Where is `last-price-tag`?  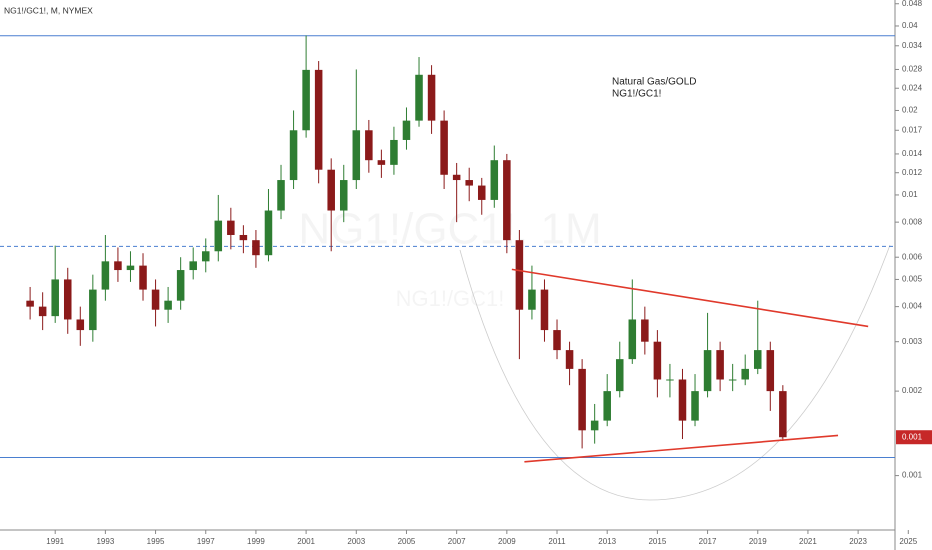
last-price-tag is located at coordinates (914, 437).